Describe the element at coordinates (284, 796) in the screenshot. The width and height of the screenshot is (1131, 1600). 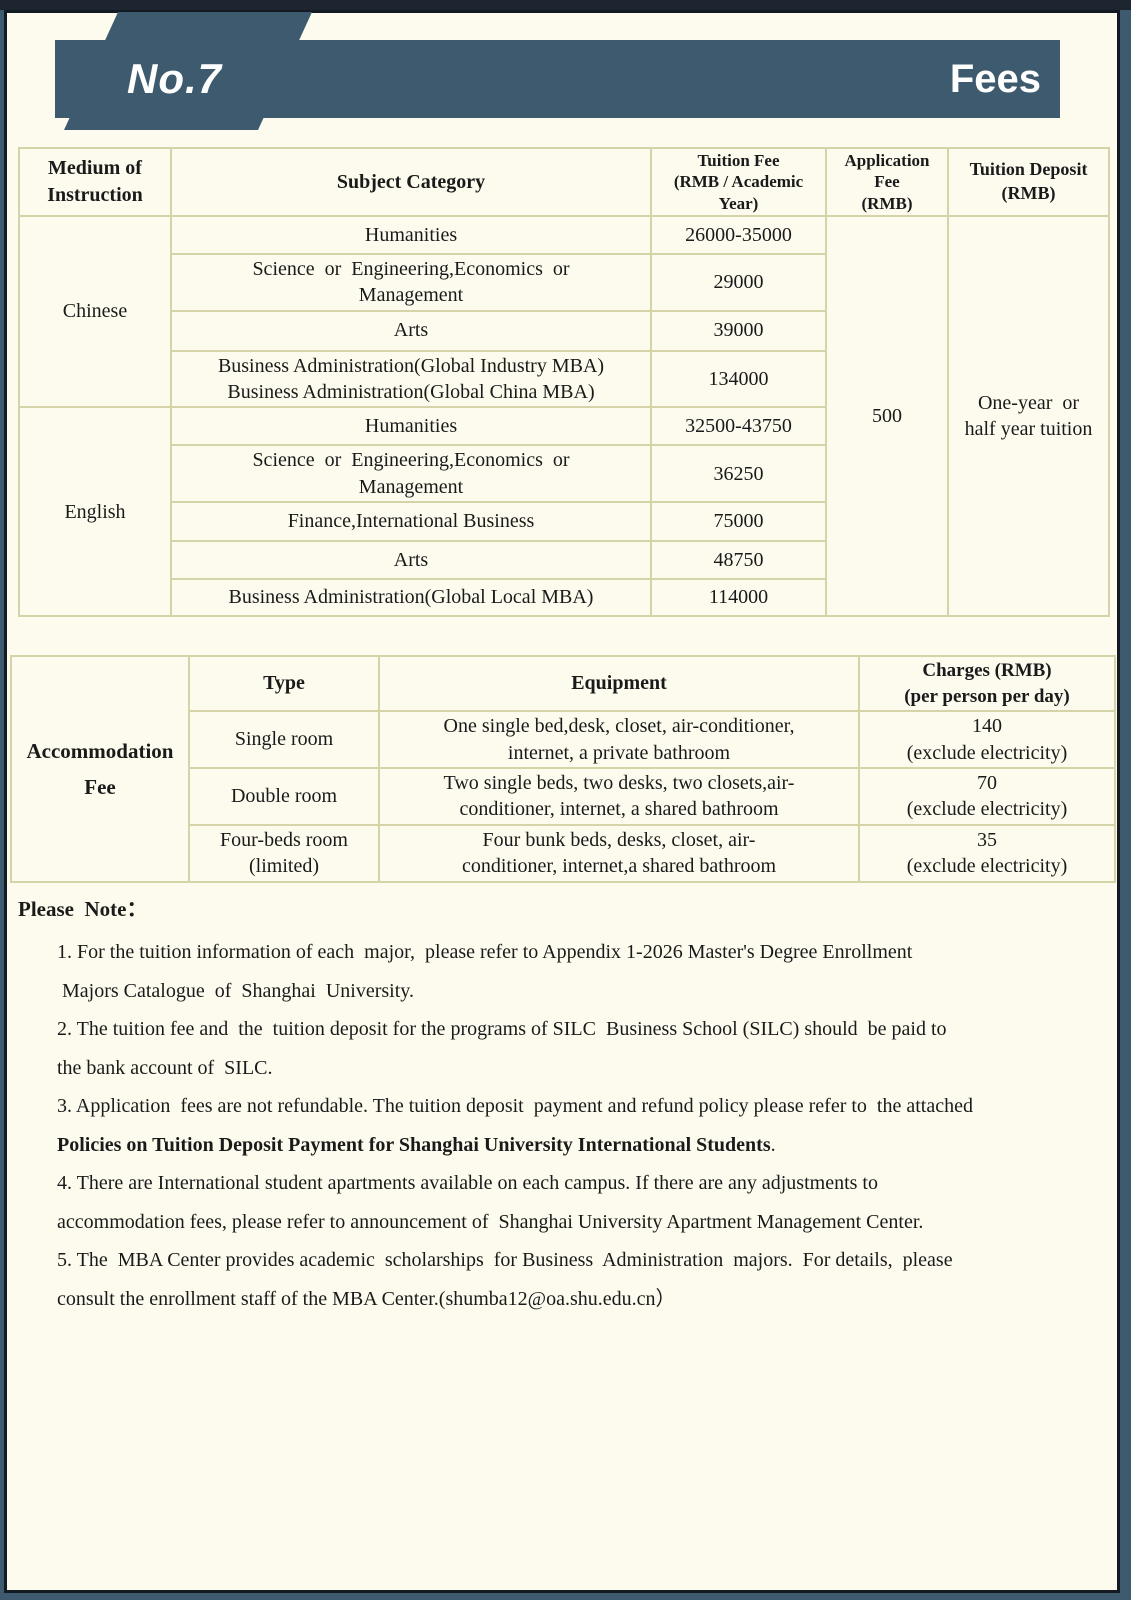
I see `room-type-cell: Double room` at that location.